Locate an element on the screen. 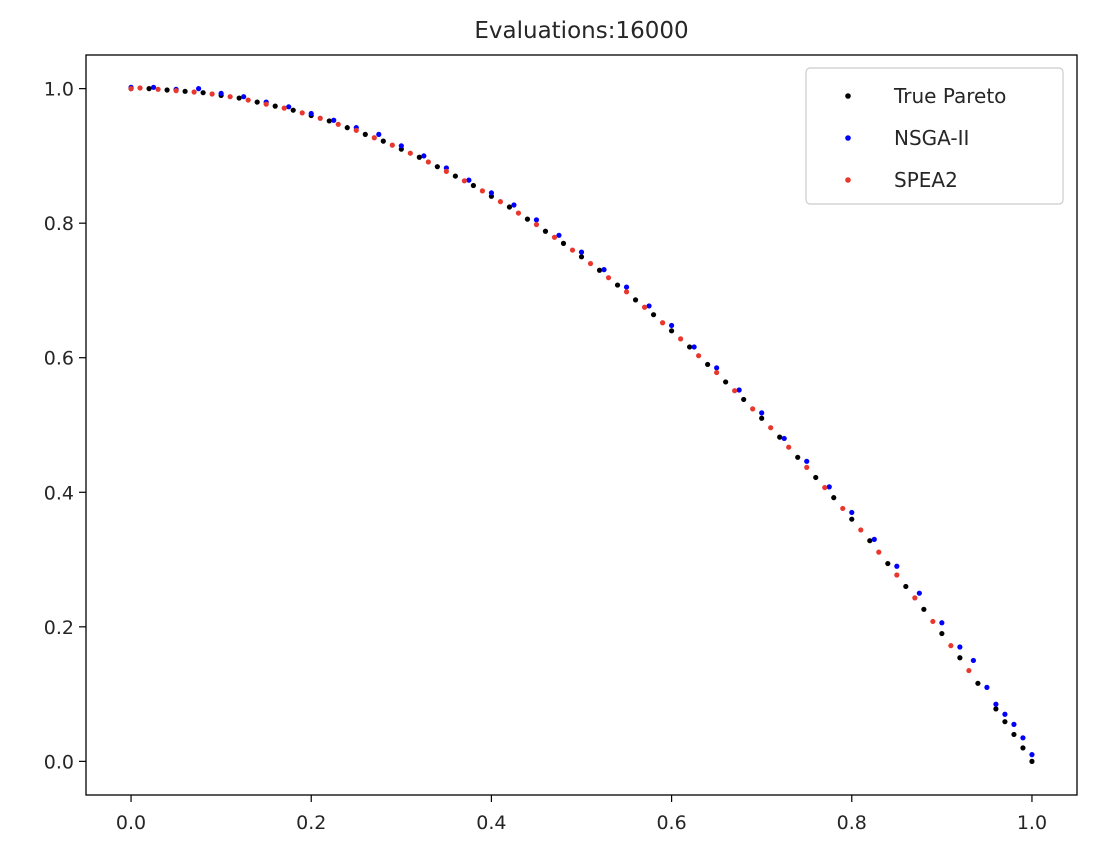 This screenshot has width=1096, height=846. y-axis: 0.0 0.2 0.4 0.6 0.8 1.0 is located at coordinates (65, 426).